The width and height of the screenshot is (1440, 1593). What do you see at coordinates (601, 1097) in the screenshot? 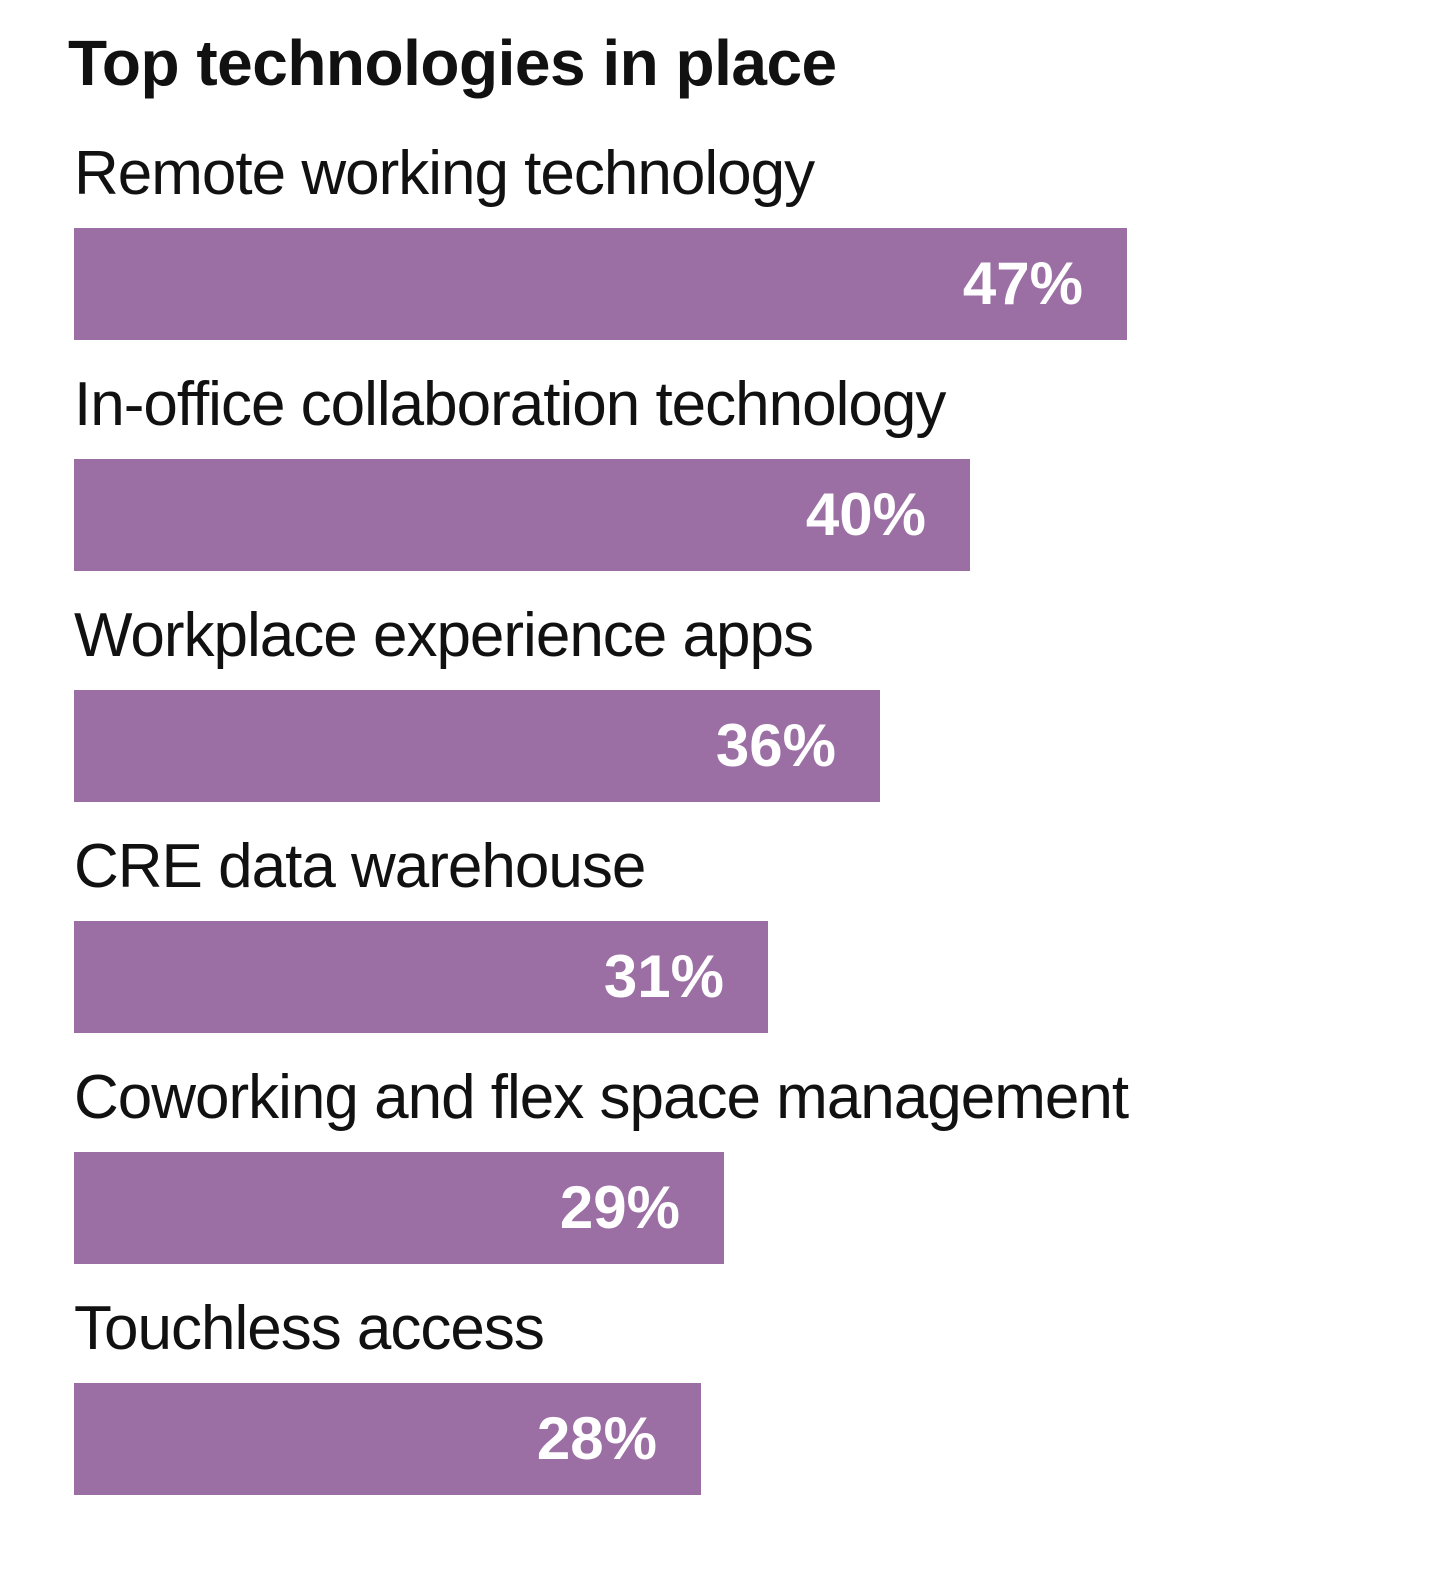
I see `category-label: Coworking and flex space management` at bounding box center [601, 1097].